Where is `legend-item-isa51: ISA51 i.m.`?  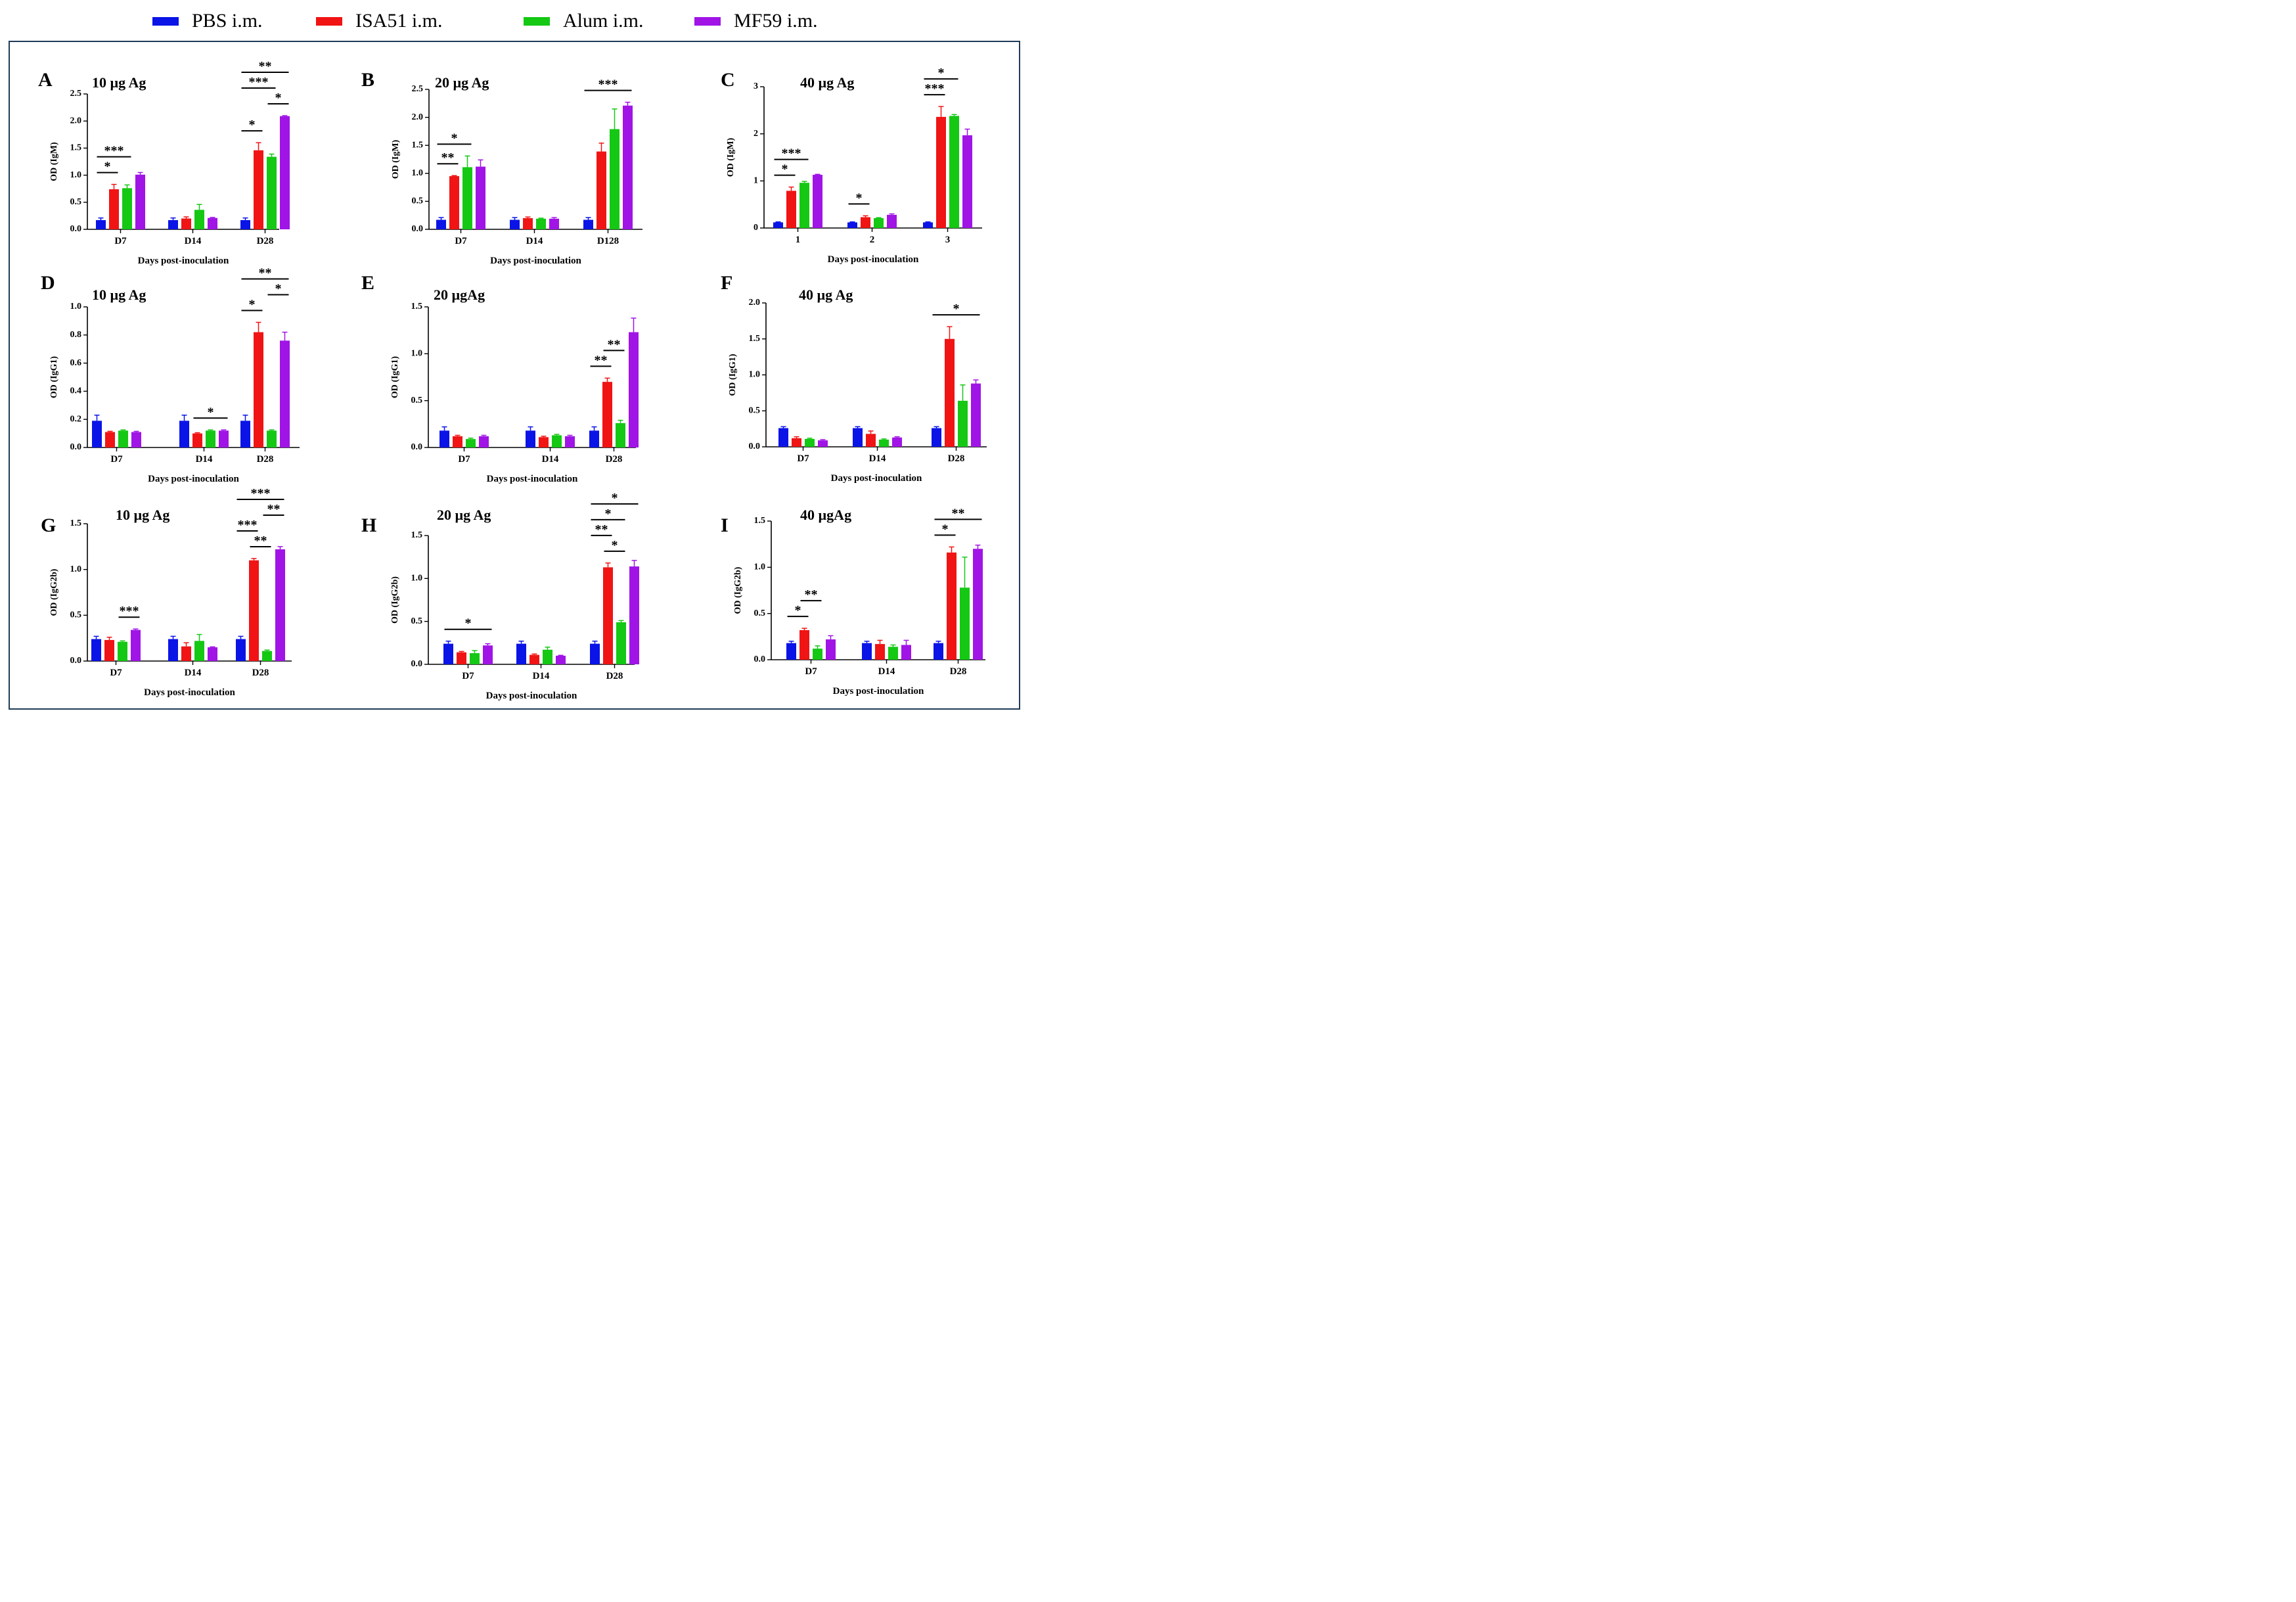
legend-item-isa51: ISA51 i.m. is located at coordinates (380, 21).